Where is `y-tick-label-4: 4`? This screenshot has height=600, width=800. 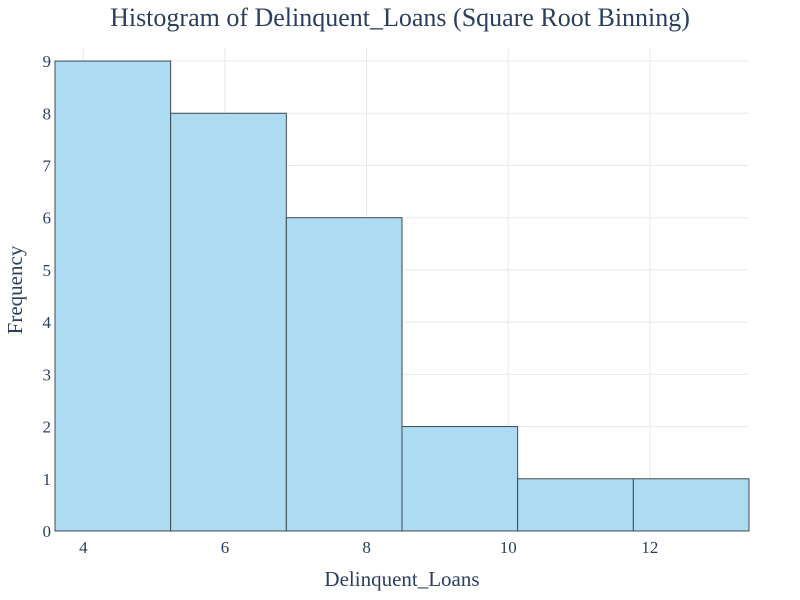
y-tick-label-4: 4 is located at coordinates (47, 322).